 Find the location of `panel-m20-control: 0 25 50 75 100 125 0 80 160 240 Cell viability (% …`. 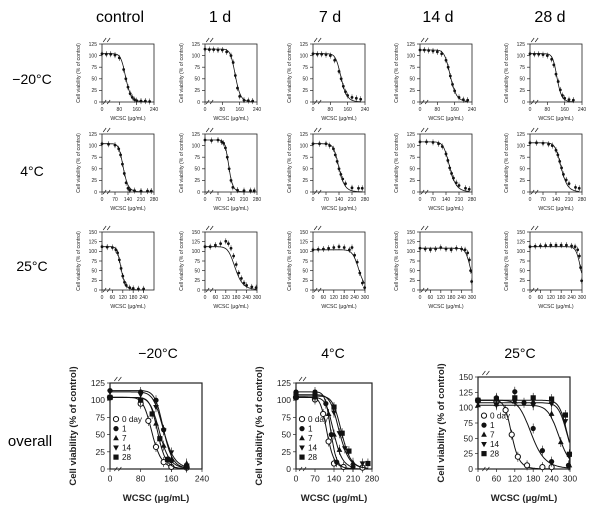

panel-m20-control: 0 25 50 75 100 125 0 80 160 240 Cell viability (% … is located at coordinates (117, 79).